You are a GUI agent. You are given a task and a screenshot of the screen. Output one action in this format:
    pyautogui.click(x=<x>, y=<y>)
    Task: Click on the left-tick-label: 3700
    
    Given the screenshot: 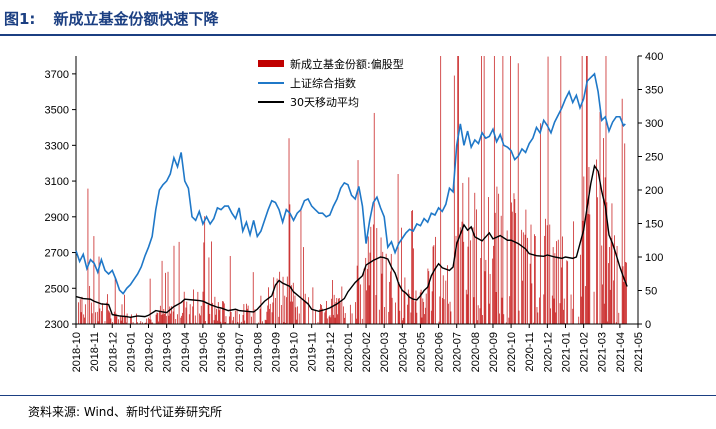 What is the action you would take?
    pyautogui.click(x=57, y=75)
    